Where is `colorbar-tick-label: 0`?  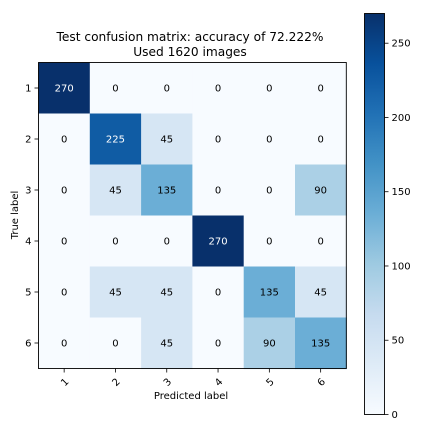 colorbar-tick-label: 0 is located at coordinates (395, 415).